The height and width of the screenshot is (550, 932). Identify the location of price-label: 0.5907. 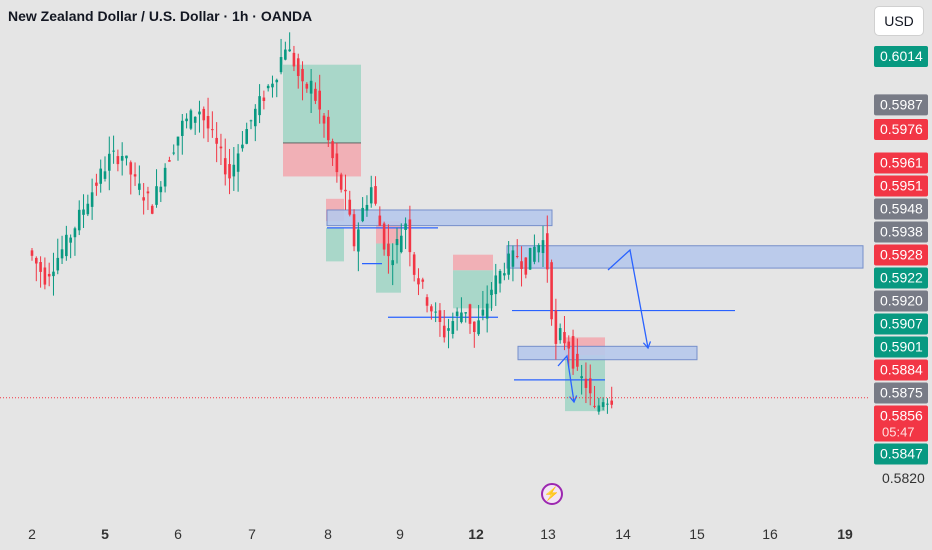
(901, 324).